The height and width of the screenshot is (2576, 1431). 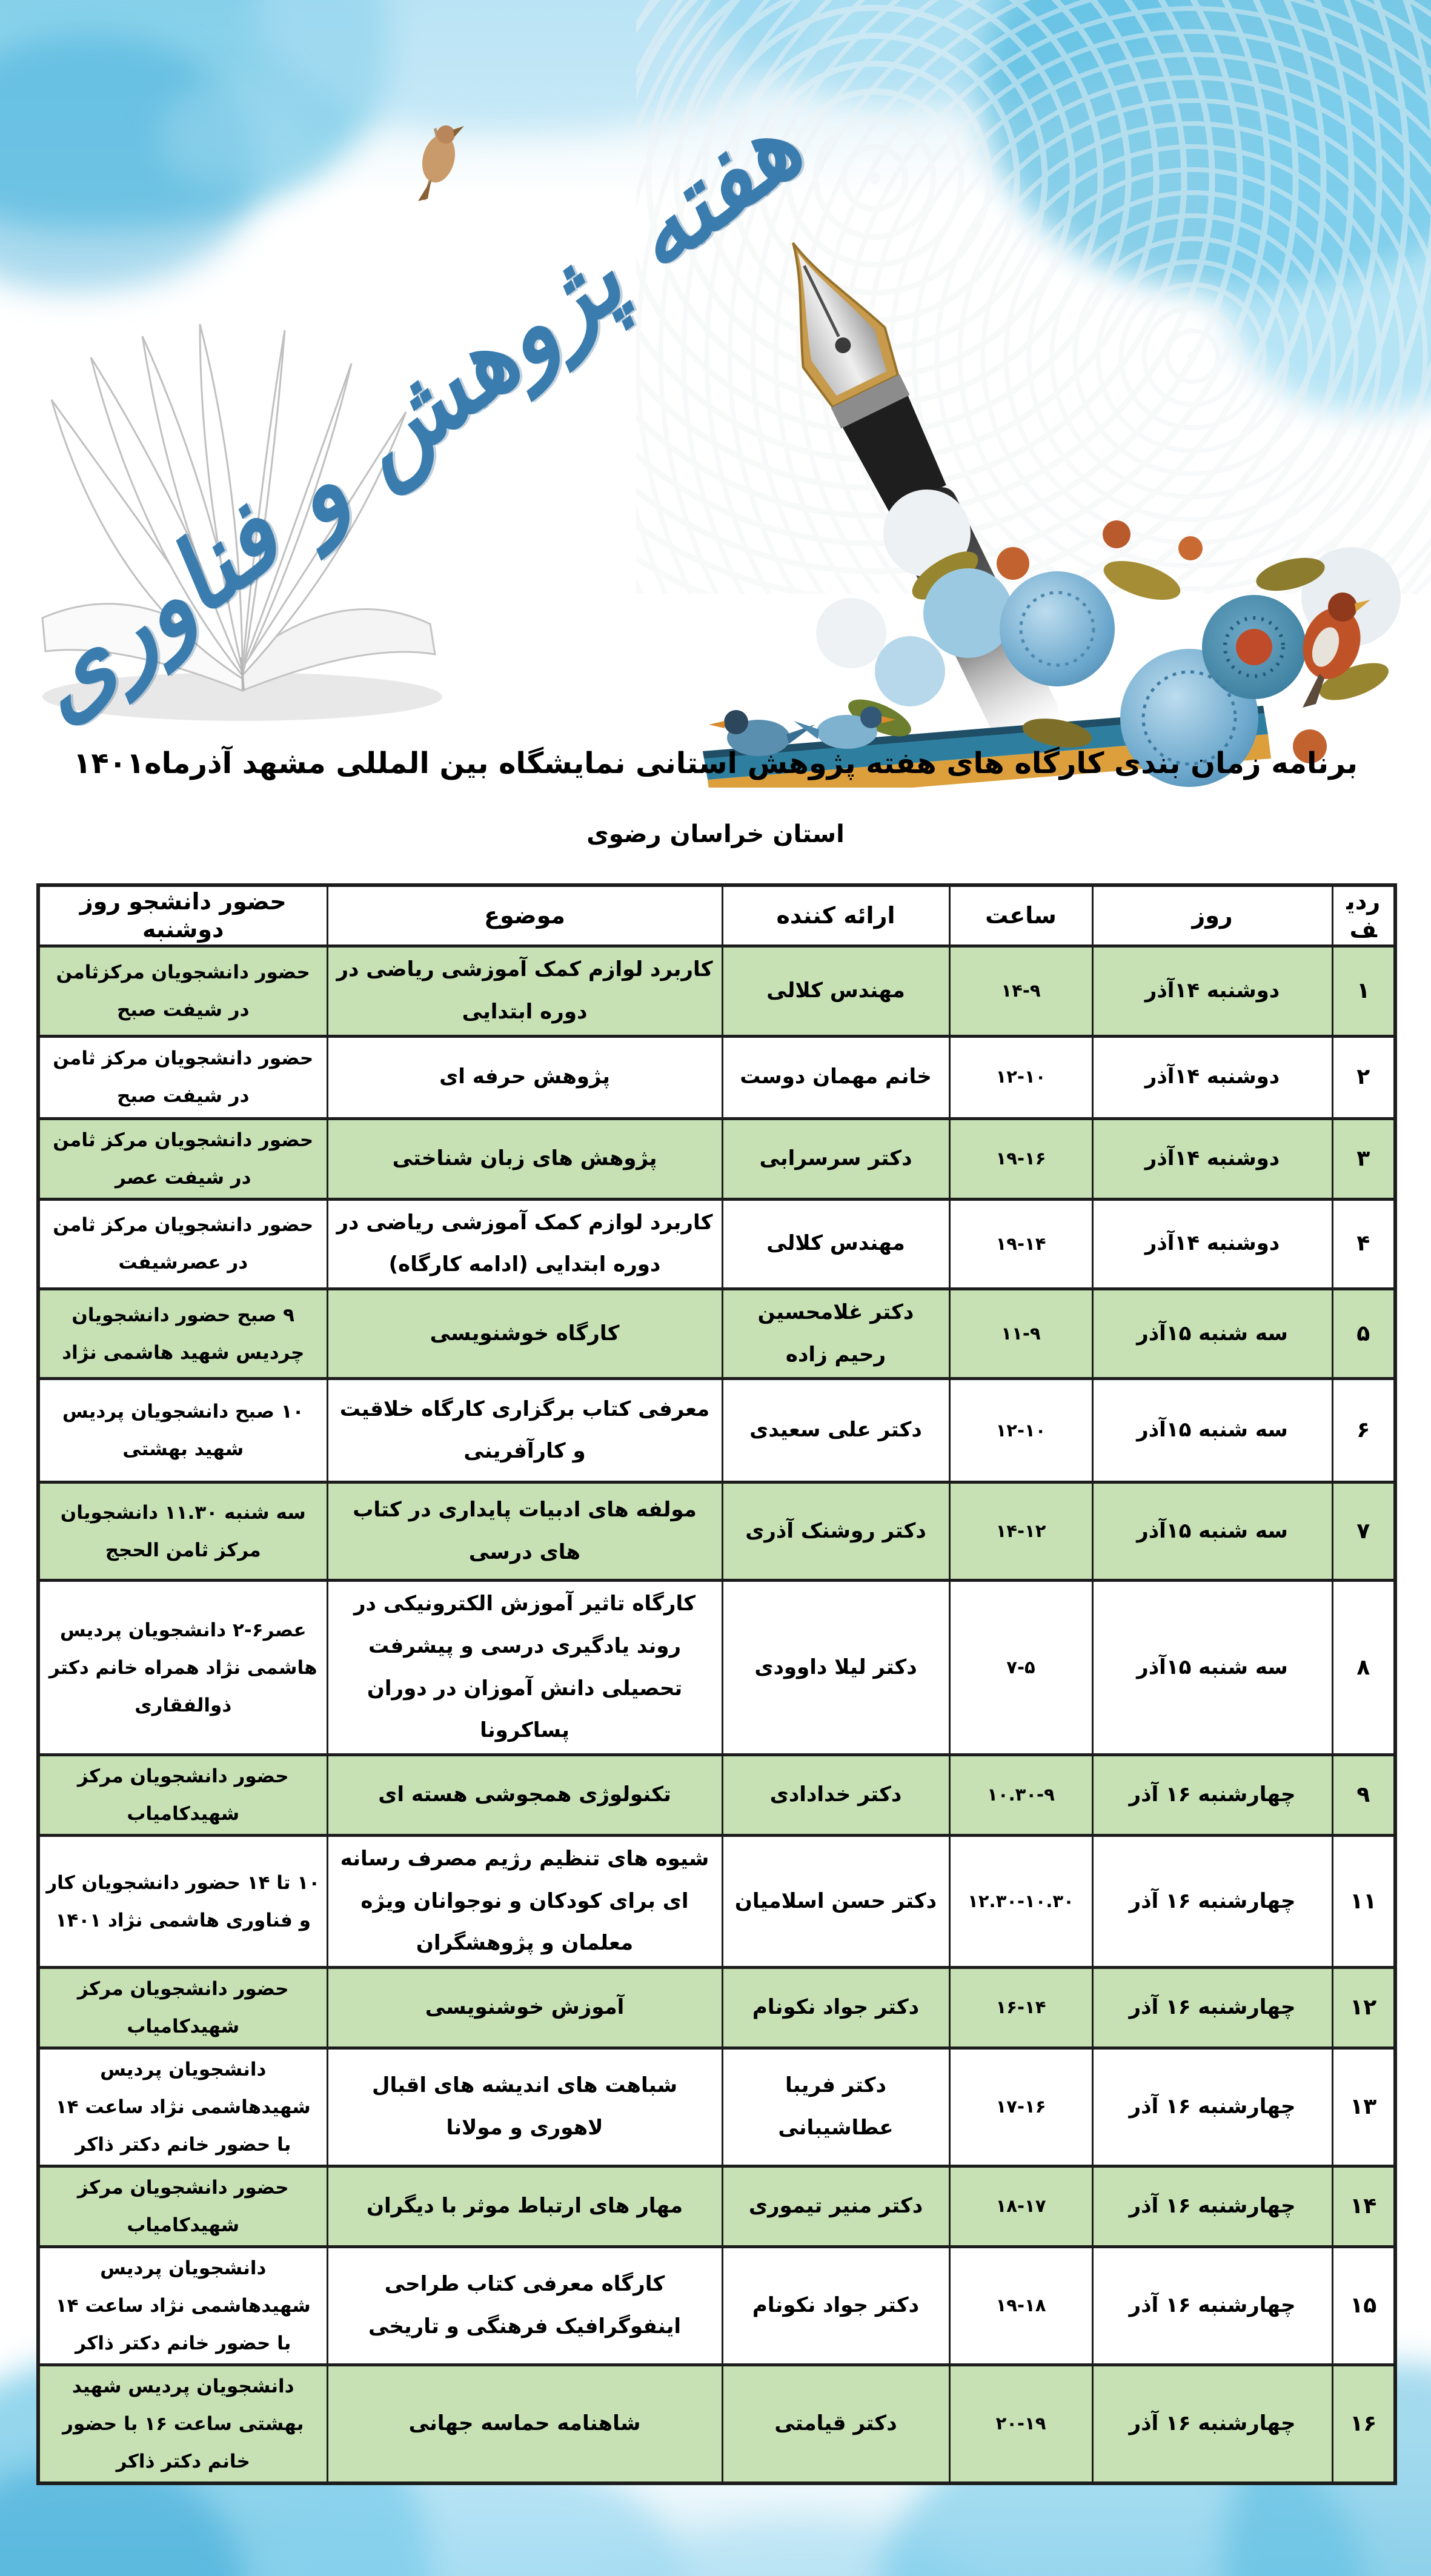 What do you see at coordinates (1363, 2107) in the screenshot?
I see `cell-row-no: ۱۳` at bounding box center [1363, 2107].